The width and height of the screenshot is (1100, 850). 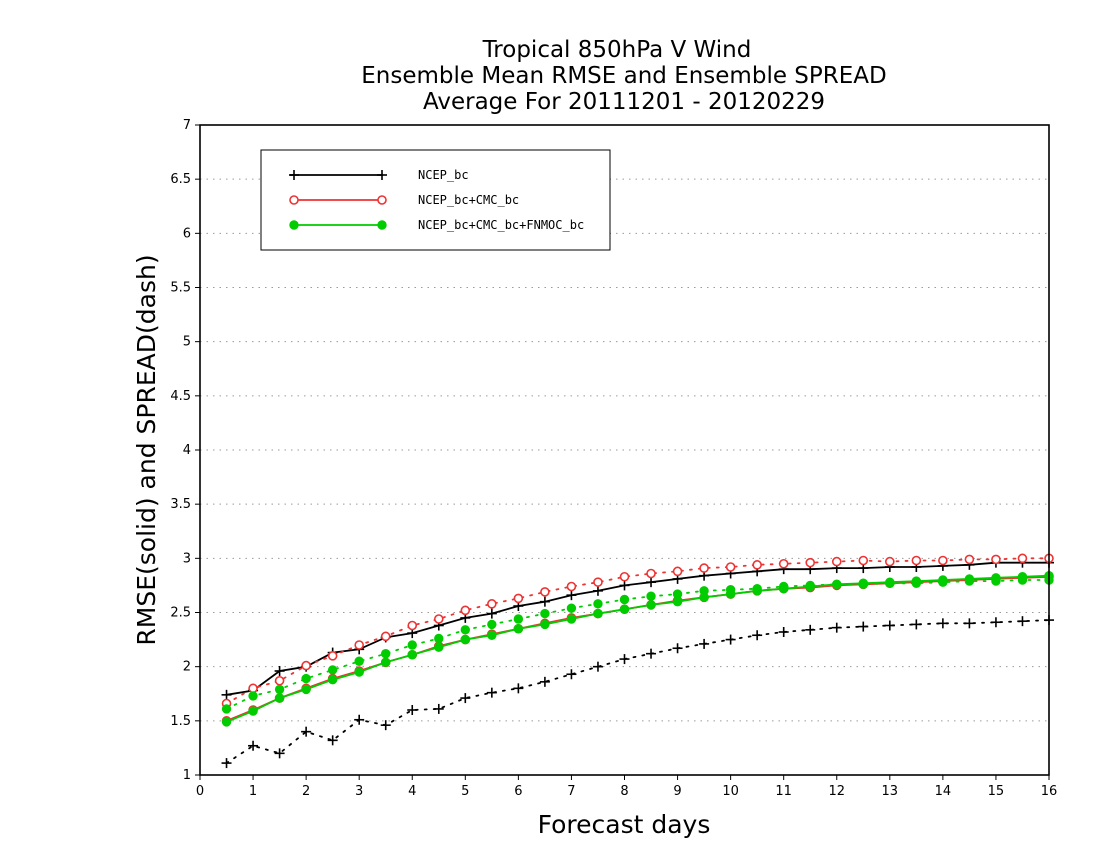 I want to click on series-3-spread-line, so click(x=637, y=644).